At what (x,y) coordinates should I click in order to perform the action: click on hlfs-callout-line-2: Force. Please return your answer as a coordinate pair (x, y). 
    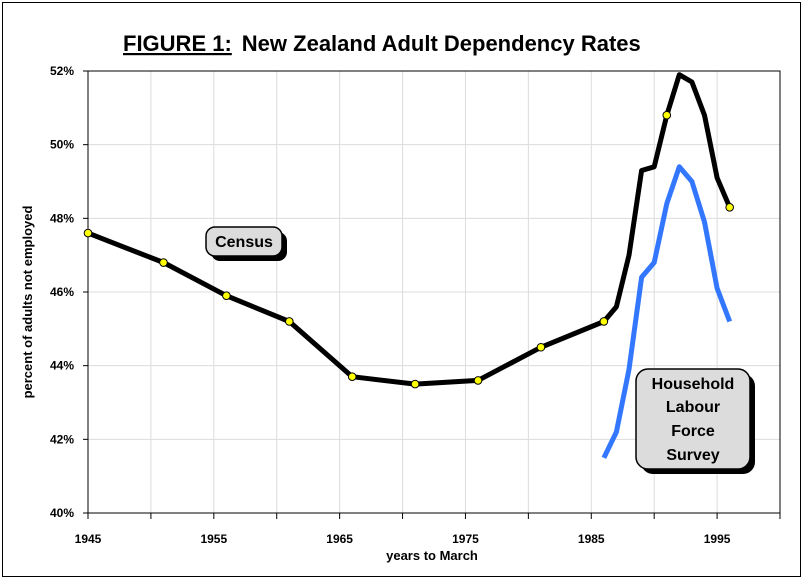
    Looking at the image, I should click on (693, 431).